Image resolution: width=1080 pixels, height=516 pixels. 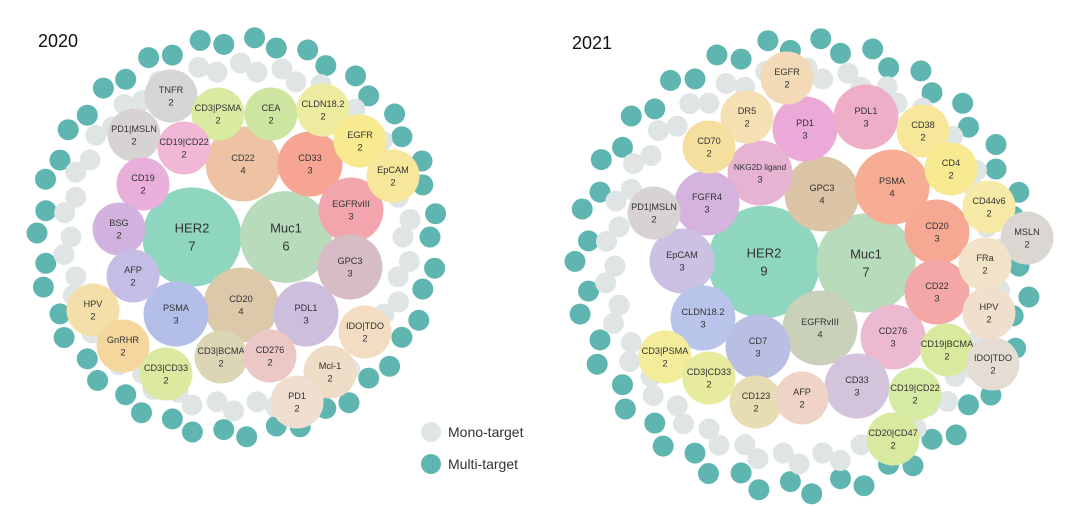 I want to click on bubble-pdl1: PDL1 3, so click(x=866, y=117).